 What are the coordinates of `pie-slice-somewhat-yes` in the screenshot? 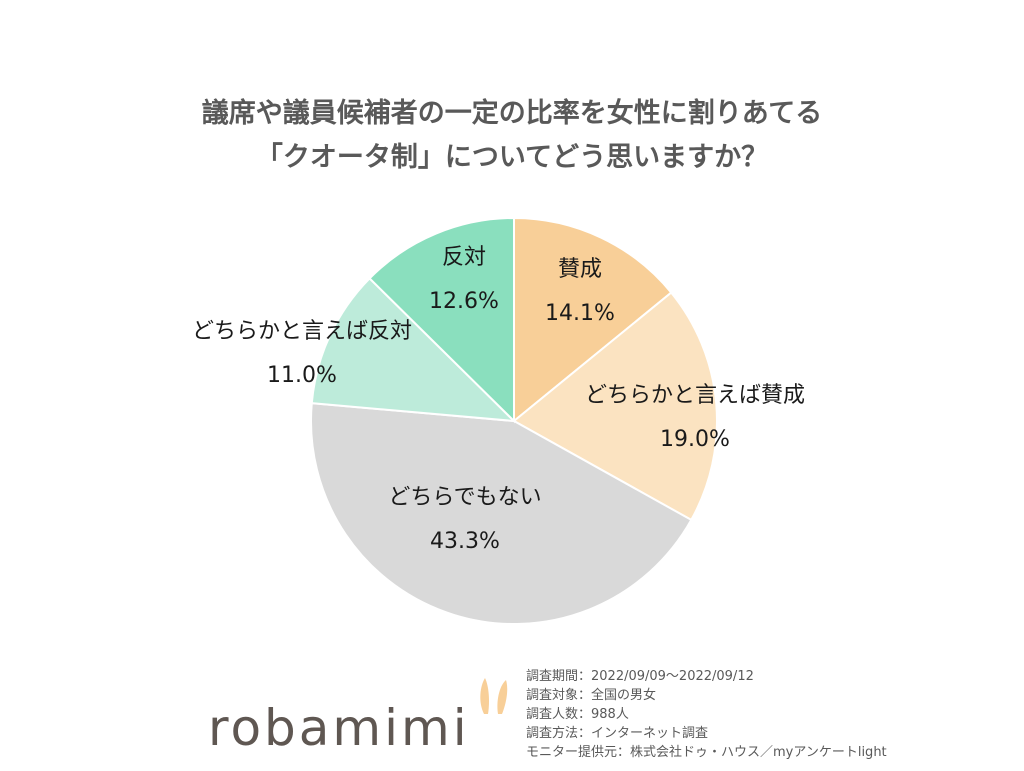 It's located at (615, 406).